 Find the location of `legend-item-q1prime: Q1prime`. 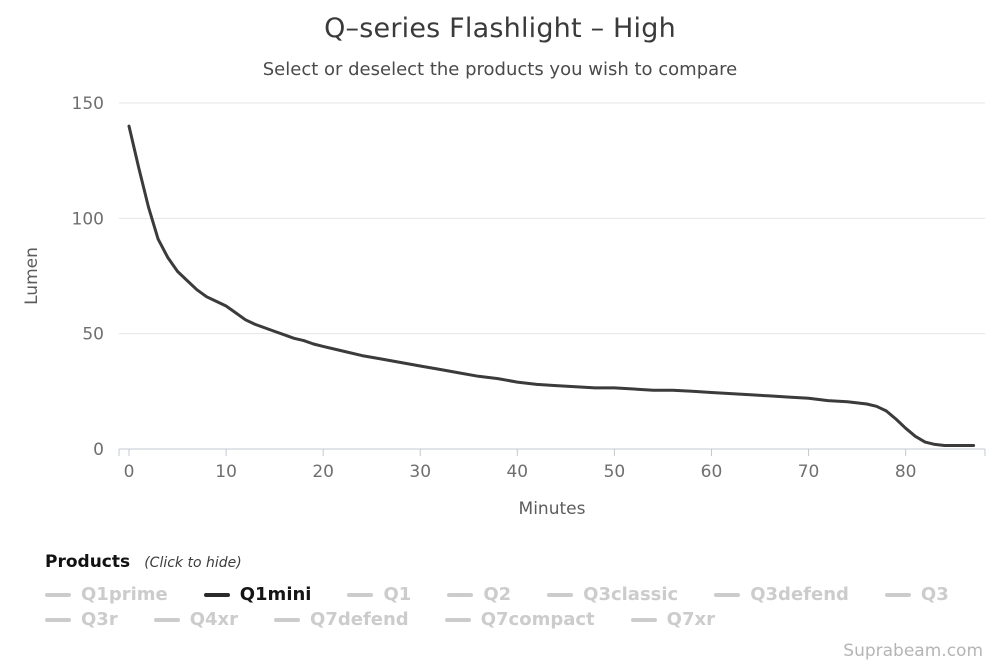

legend-item-q1prime: Q1prime is located at coordinates (106, 594).